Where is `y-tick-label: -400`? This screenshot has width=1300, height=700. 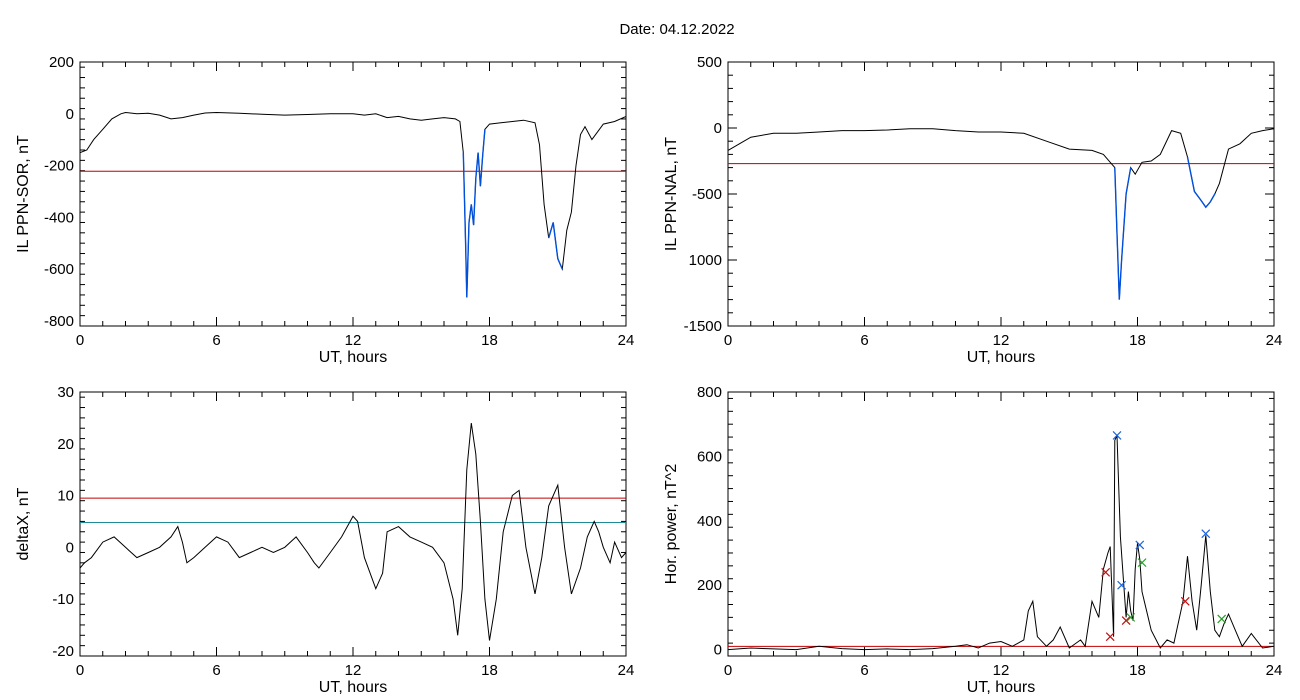
y-tick-label: -400 is located at coordinates (59, 217).